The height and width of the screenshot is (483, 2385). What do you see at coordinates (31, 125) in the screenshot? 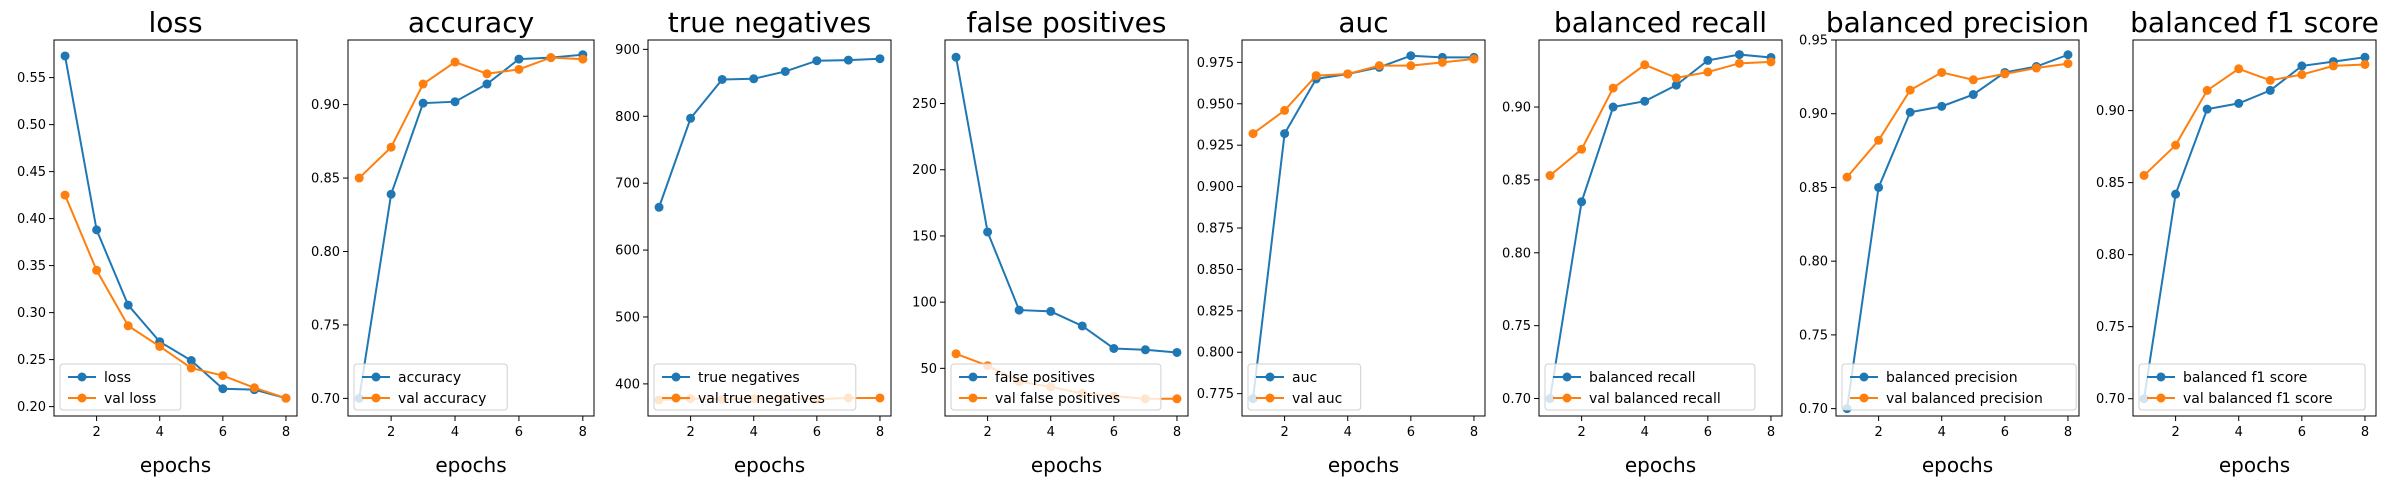
I see `loss-y-tick-label: 0.50` at bounding box center [31, 125].